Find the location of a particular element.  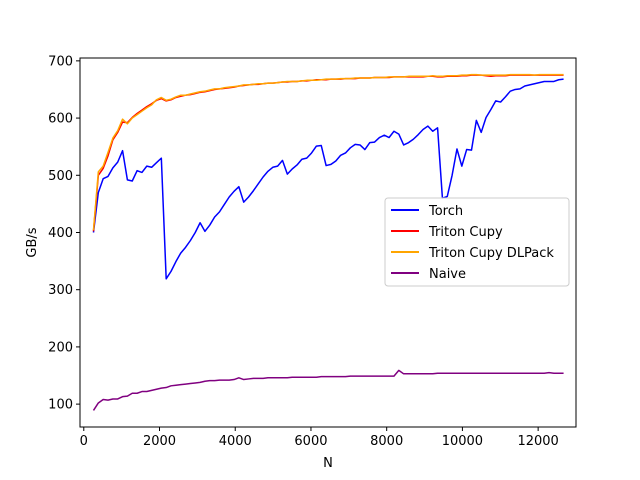

legend: Torch Triton Cupy Triton Cupy DLPack Naive is located at coordinates (477, 242).